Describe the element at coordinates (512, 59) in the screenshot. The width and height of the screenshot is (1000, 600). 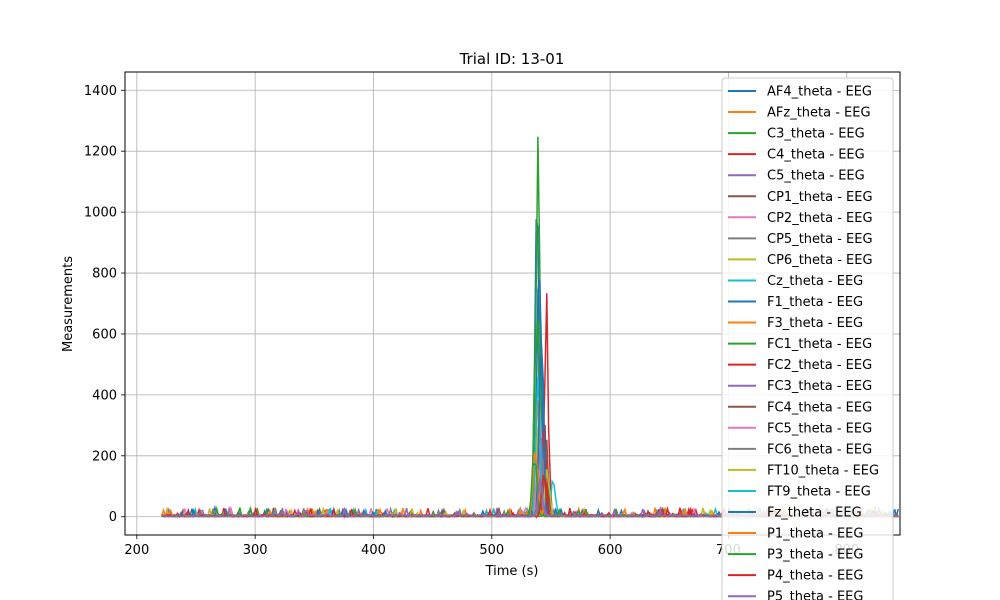
I see `chart-title: Trial ID: 13-01` at that location.